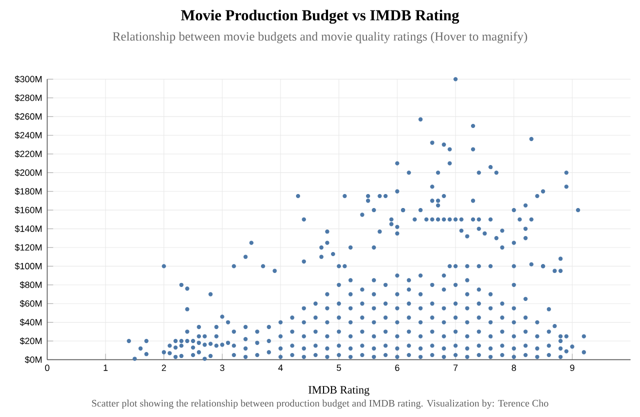 The height and width of the screenshot is (417, 640). What do you see at coordinates (28, 116) in the screenshot?
I see `y-tick-label: $260M` at bounding box center [28, 116].